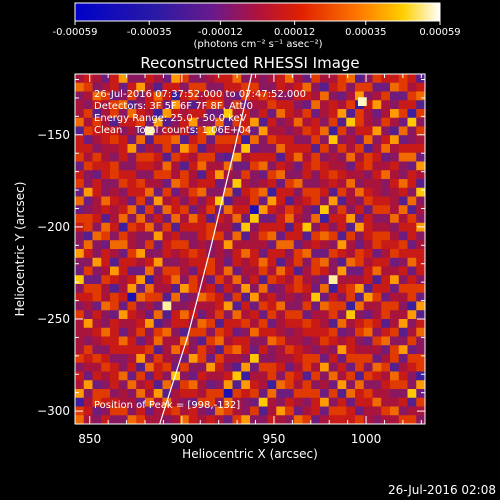 The width and height of the screenshot is (500, 500). What do you see at coordinates (362, 102) in the screenshot?
I see `peak-cell` at bounding box center [362, 102].